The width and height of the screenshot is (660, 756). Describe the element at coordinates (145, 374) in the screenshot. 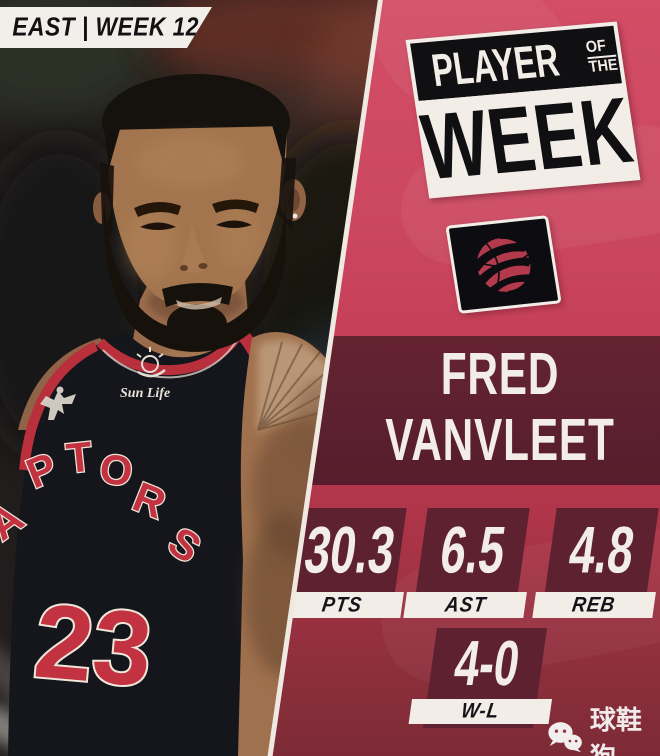

I see `sponsor-patch: Sun Life` at that location.